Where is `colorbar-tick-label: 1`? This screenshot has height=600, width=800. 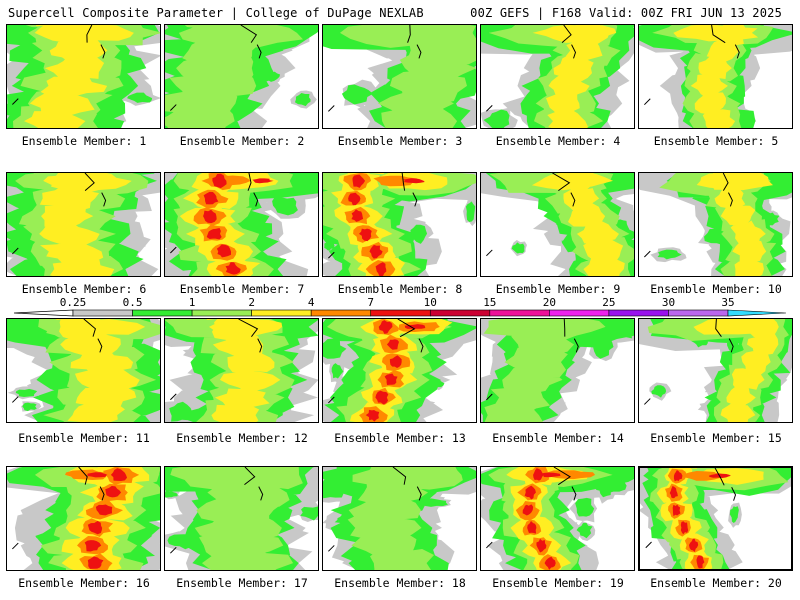 colorbar-tick-label: 1 is located at coordinates (192, 302).